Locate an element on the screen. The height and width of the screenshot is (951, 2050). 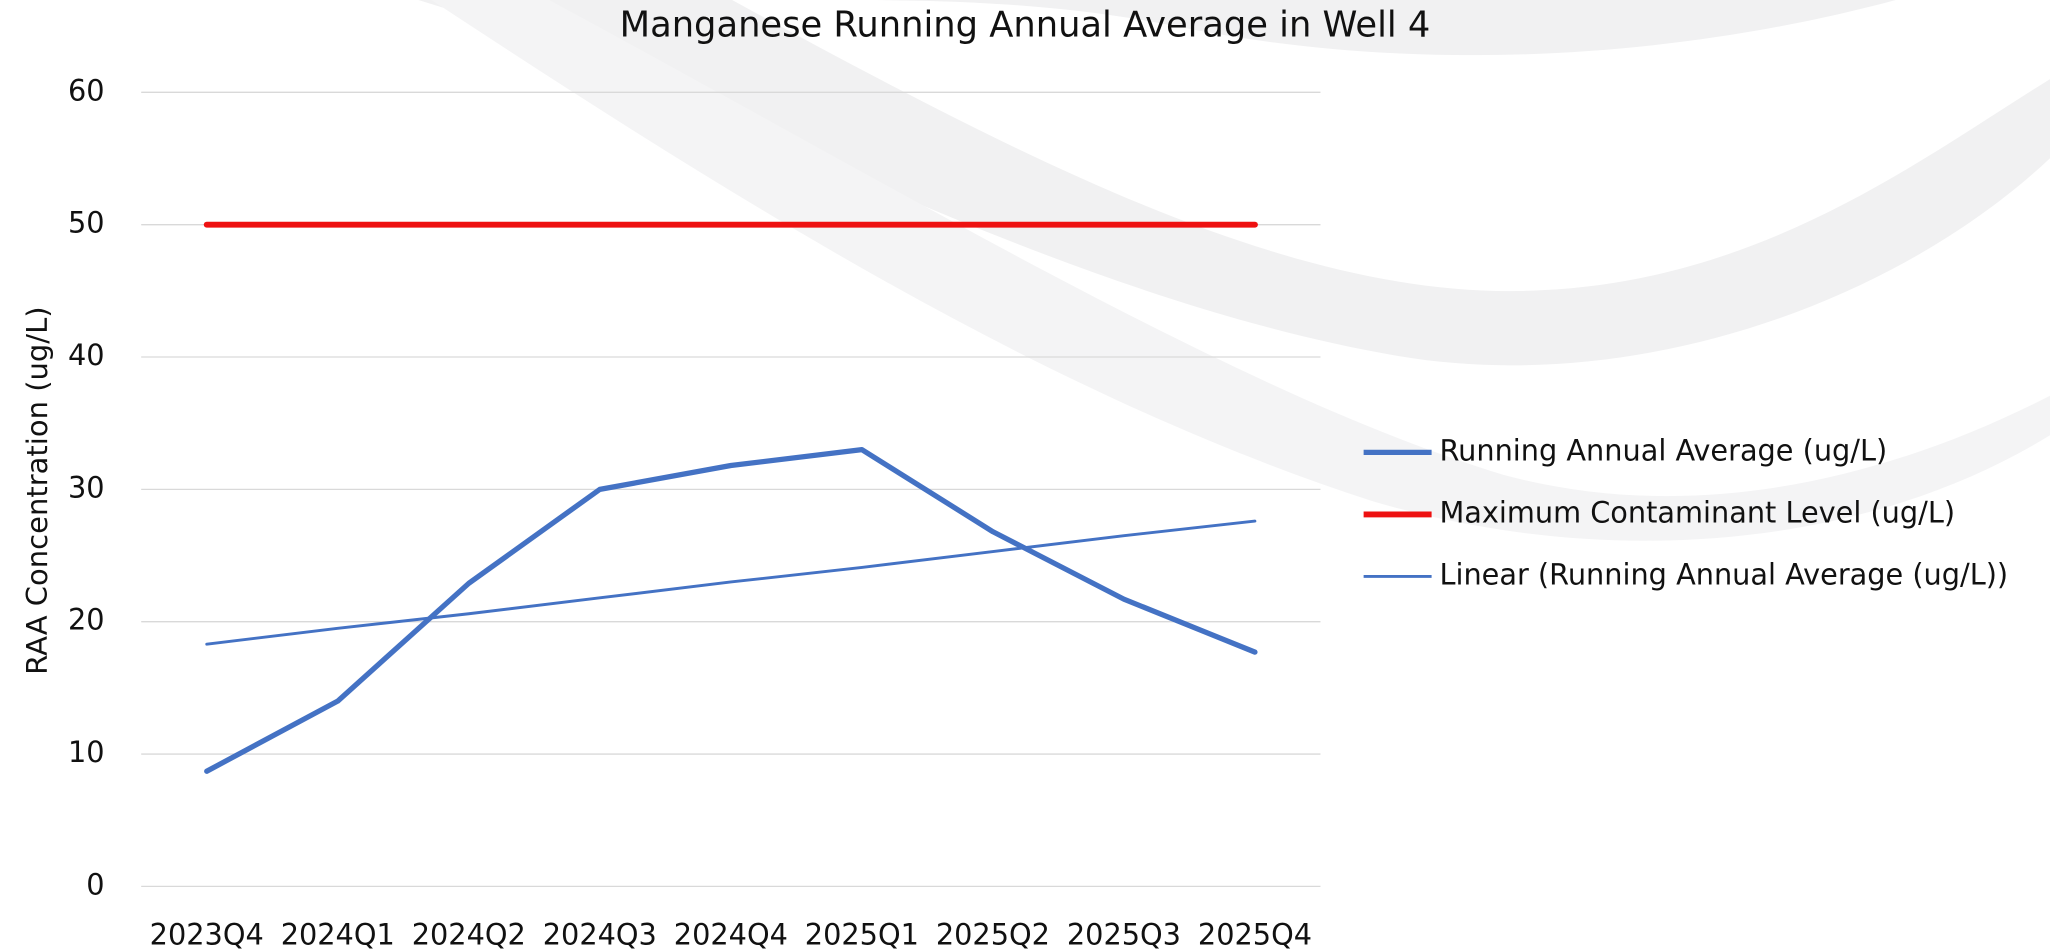
legend-label: Linear (Running Annual Average (ug/L)) is located at coordinates (1723, 574).